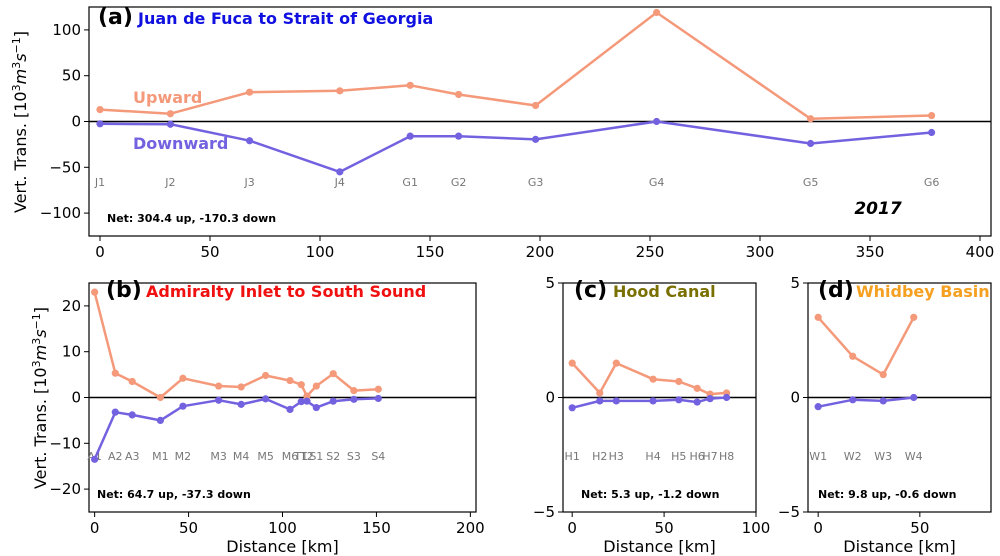  I want to click on panel-title-a: Juan de Fuca to Strait of Georgia, so click(285, 18).